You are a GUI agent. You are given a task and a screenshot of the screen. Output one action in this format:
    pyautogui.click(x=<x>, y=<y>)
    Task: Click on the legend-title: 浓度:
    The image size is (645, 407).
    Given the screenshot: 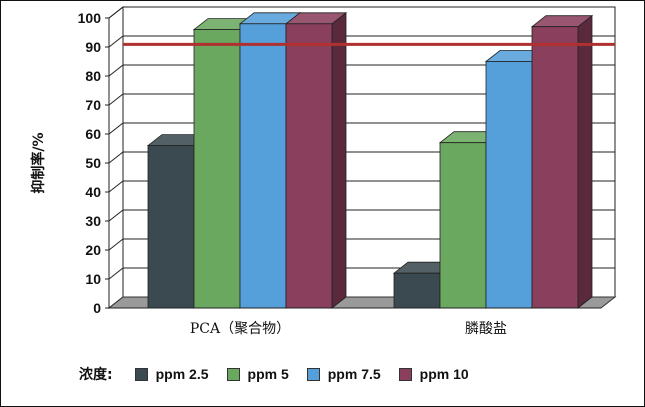 What is the action you would take?
    pyautogui.click(x=96, y=375)
    